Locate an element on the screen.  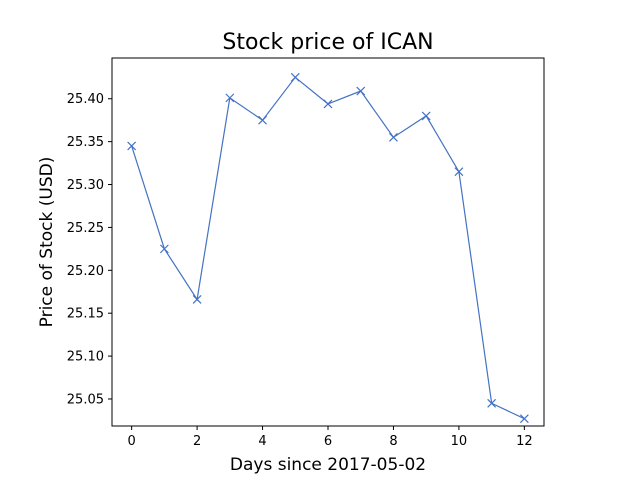
x-axis: 0 2 4 6 8 10 12 is located at coordinates (330, 437).